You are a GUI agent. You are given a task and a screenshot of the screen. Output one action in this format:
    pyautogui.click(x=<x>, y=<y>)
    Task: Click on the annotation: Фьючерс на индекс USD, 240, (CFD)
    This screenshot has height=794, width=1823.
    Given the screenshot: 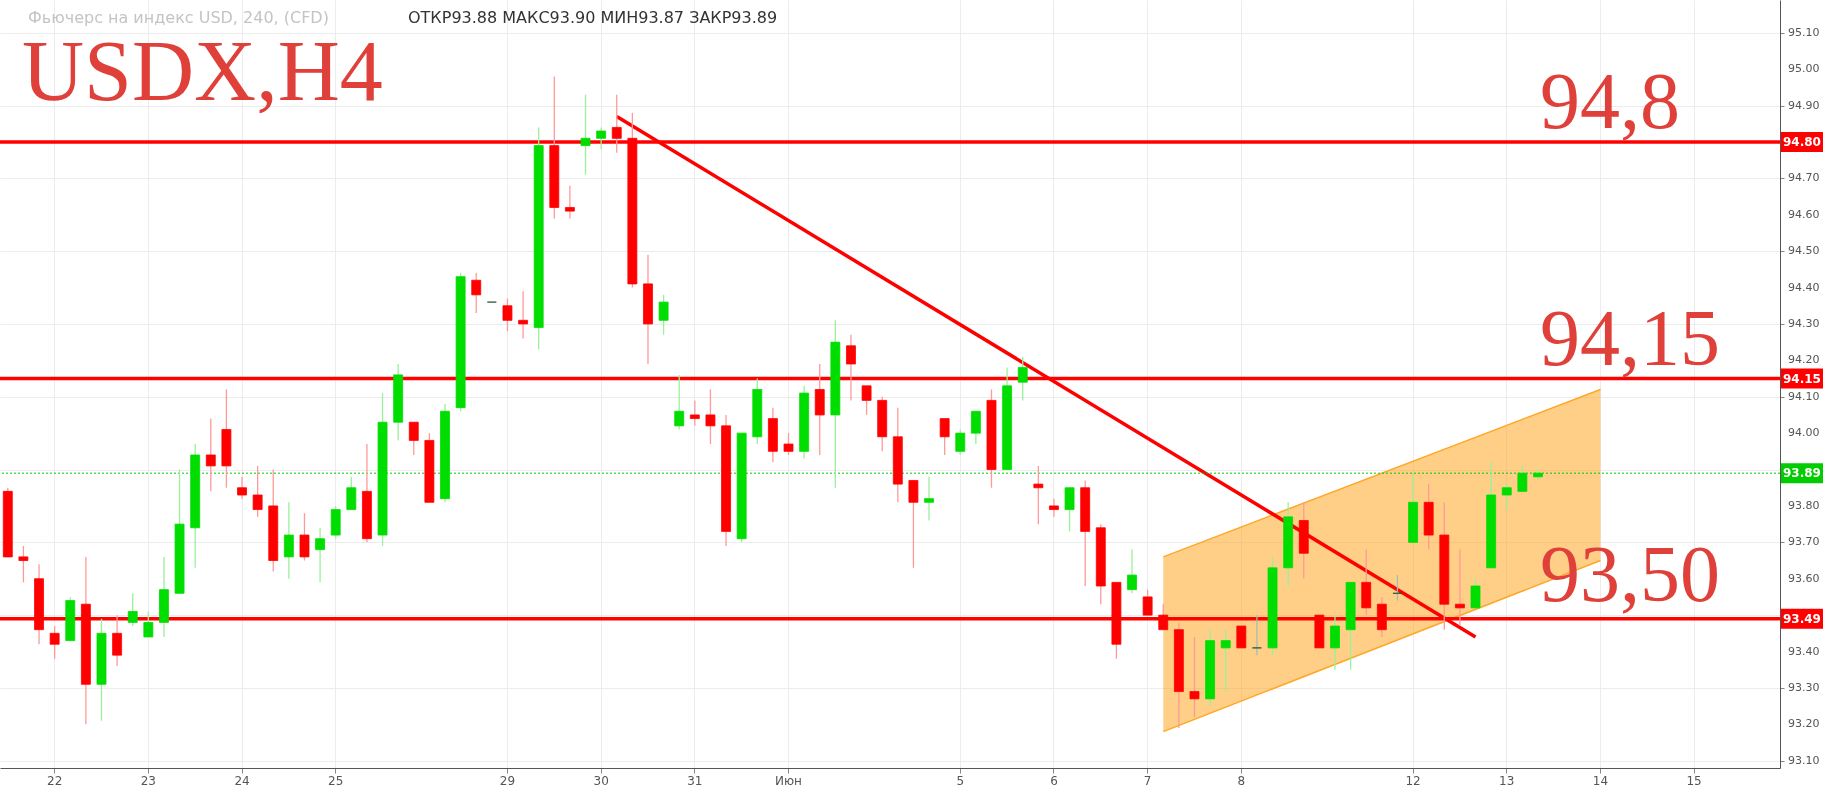 What is the action you would take?
    pyautogui.click(x=178, y=17)
    